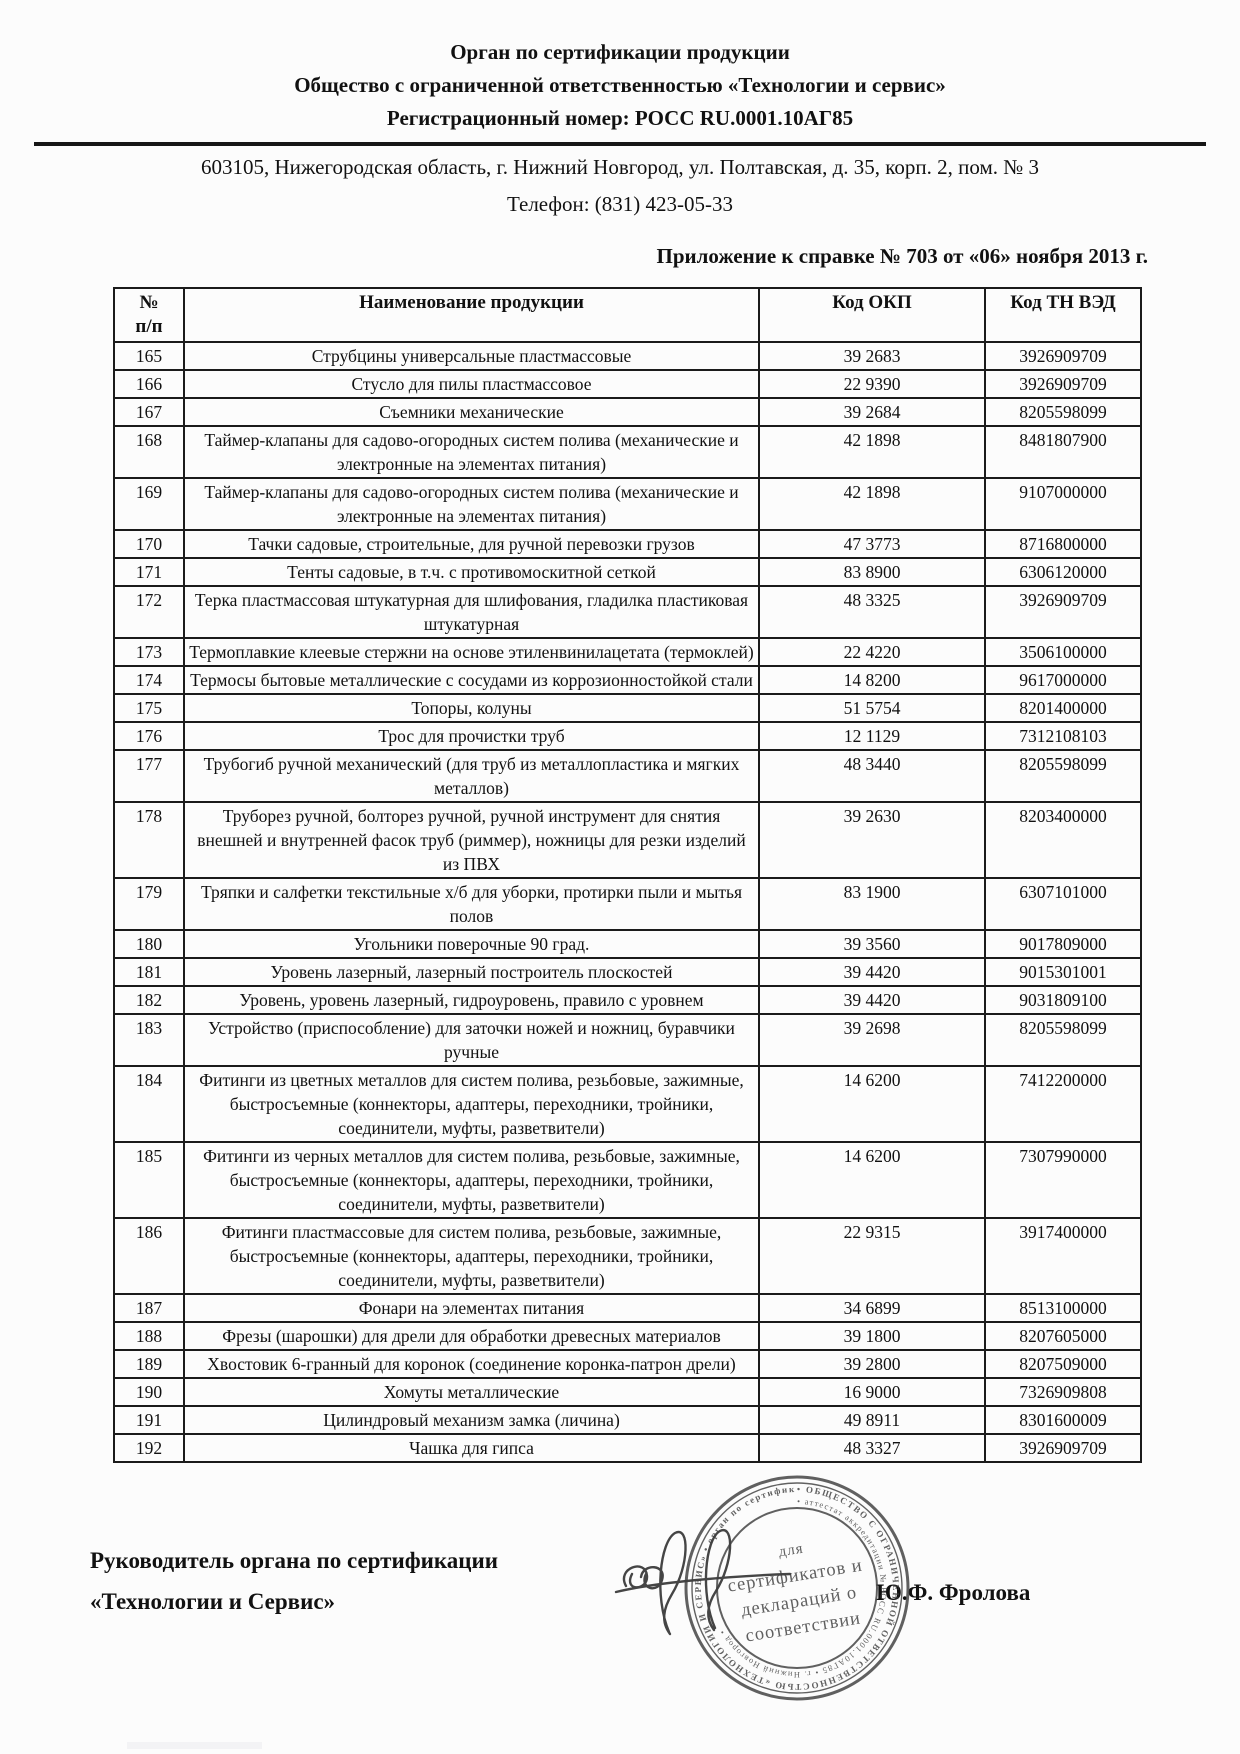 This screenshot has height=1754, width=1240. What do you see at coordinates (872, 736) in the screenshot?
I see `okp-code-cell: 12 1129` at bounding box center [872, 736].